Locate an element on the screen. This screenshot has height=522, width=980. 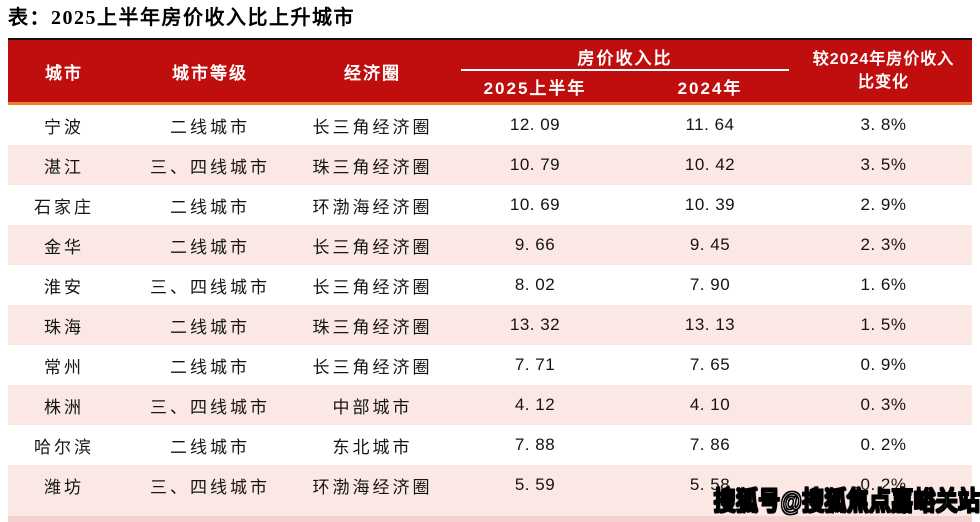
cell-city: 株洲 is located at coordinates (64, 407).